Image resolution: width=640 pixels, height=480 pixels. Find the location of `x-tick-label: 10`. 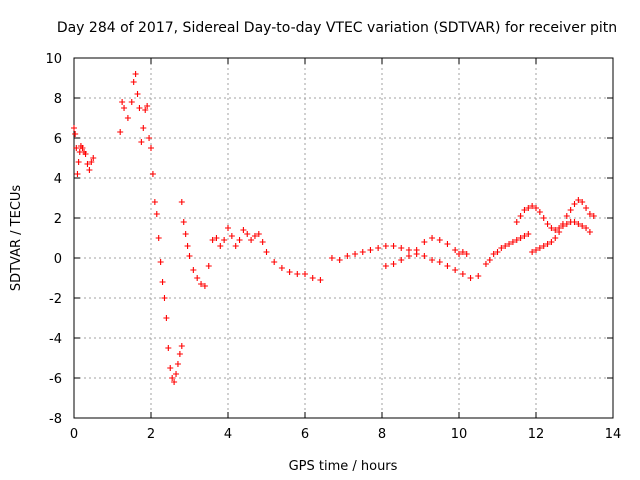

x-tick-label: 10 is located at coordinates (459, 434).